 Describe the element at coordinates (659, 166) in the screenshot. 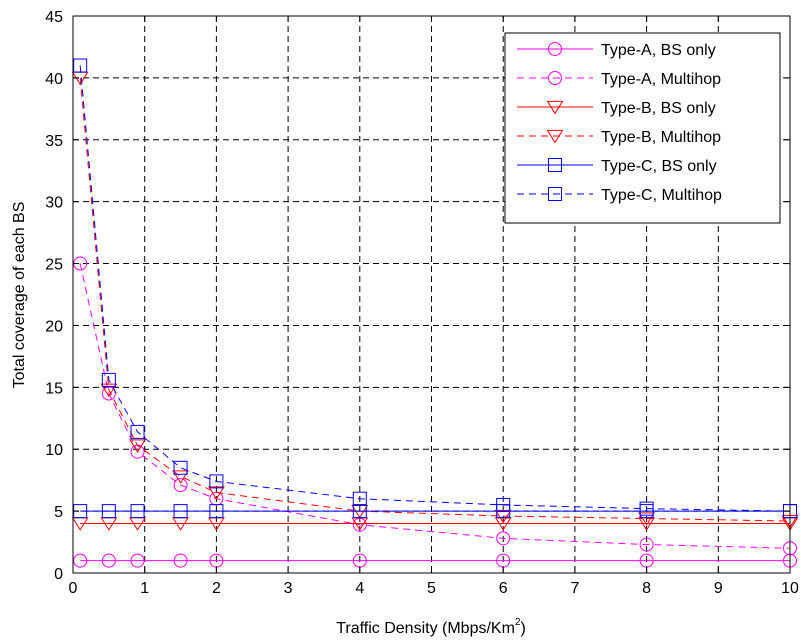

I see `legend-label: Type-C, BS only` at that location.